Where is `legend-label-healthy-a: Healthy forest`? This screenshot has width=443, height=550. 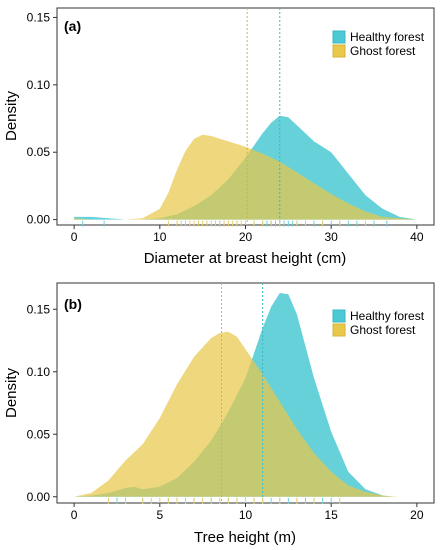 legend-label-healthy-a: Healthy forest is located at coordinates (387, 37).